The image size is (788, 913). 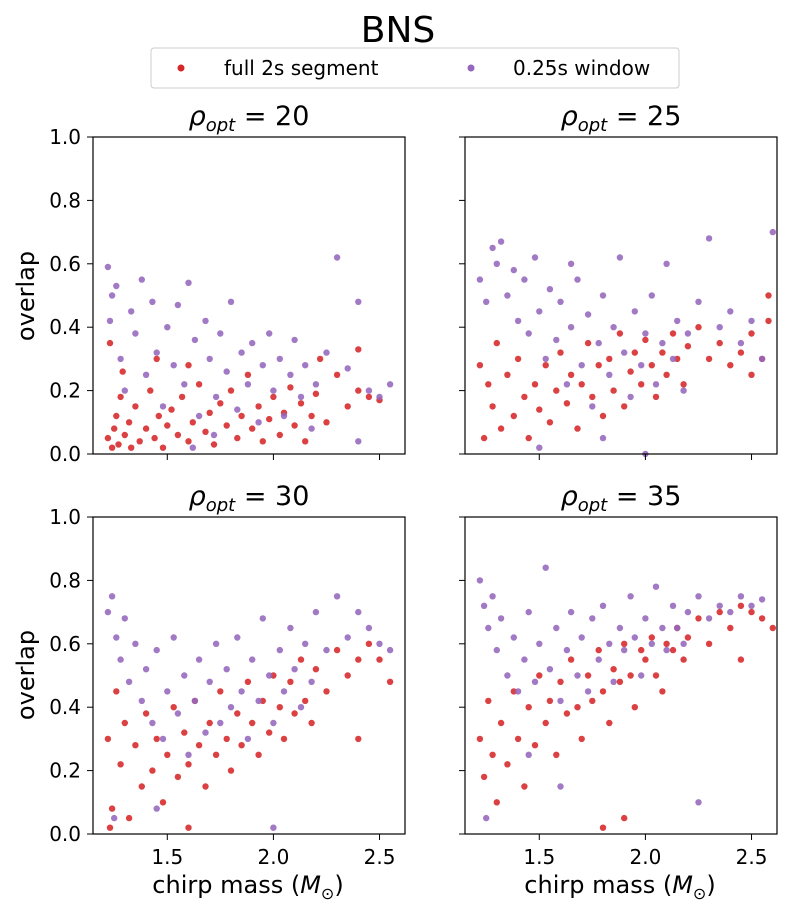 What do you see at coordinates (65, 834) in the screenshot?
I see `y-tick-label: 0.0` at bounding box center [65, 834].